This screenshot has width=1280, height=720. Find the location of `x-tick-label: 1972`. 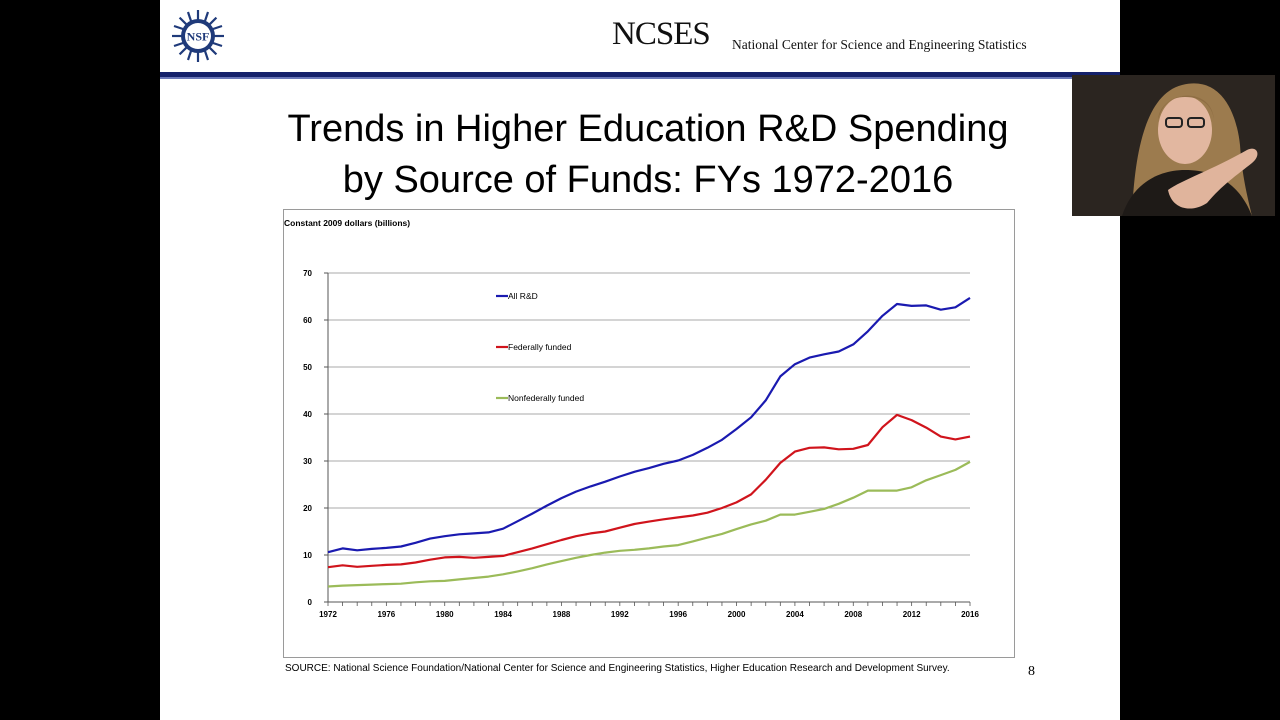

x-tick-label: 1972 is located at coordinates (328, 614).